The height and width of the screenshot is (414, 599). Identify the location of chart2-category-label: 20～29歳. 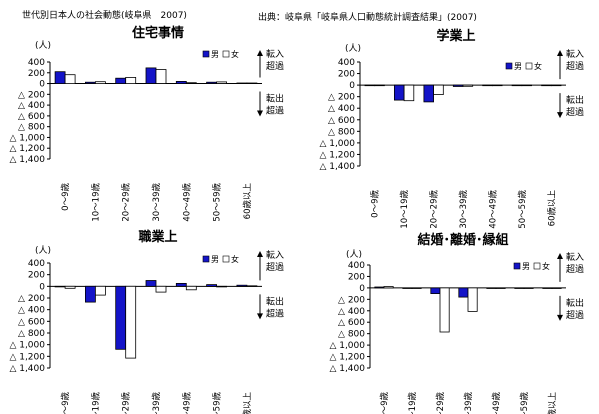
(434, 209).